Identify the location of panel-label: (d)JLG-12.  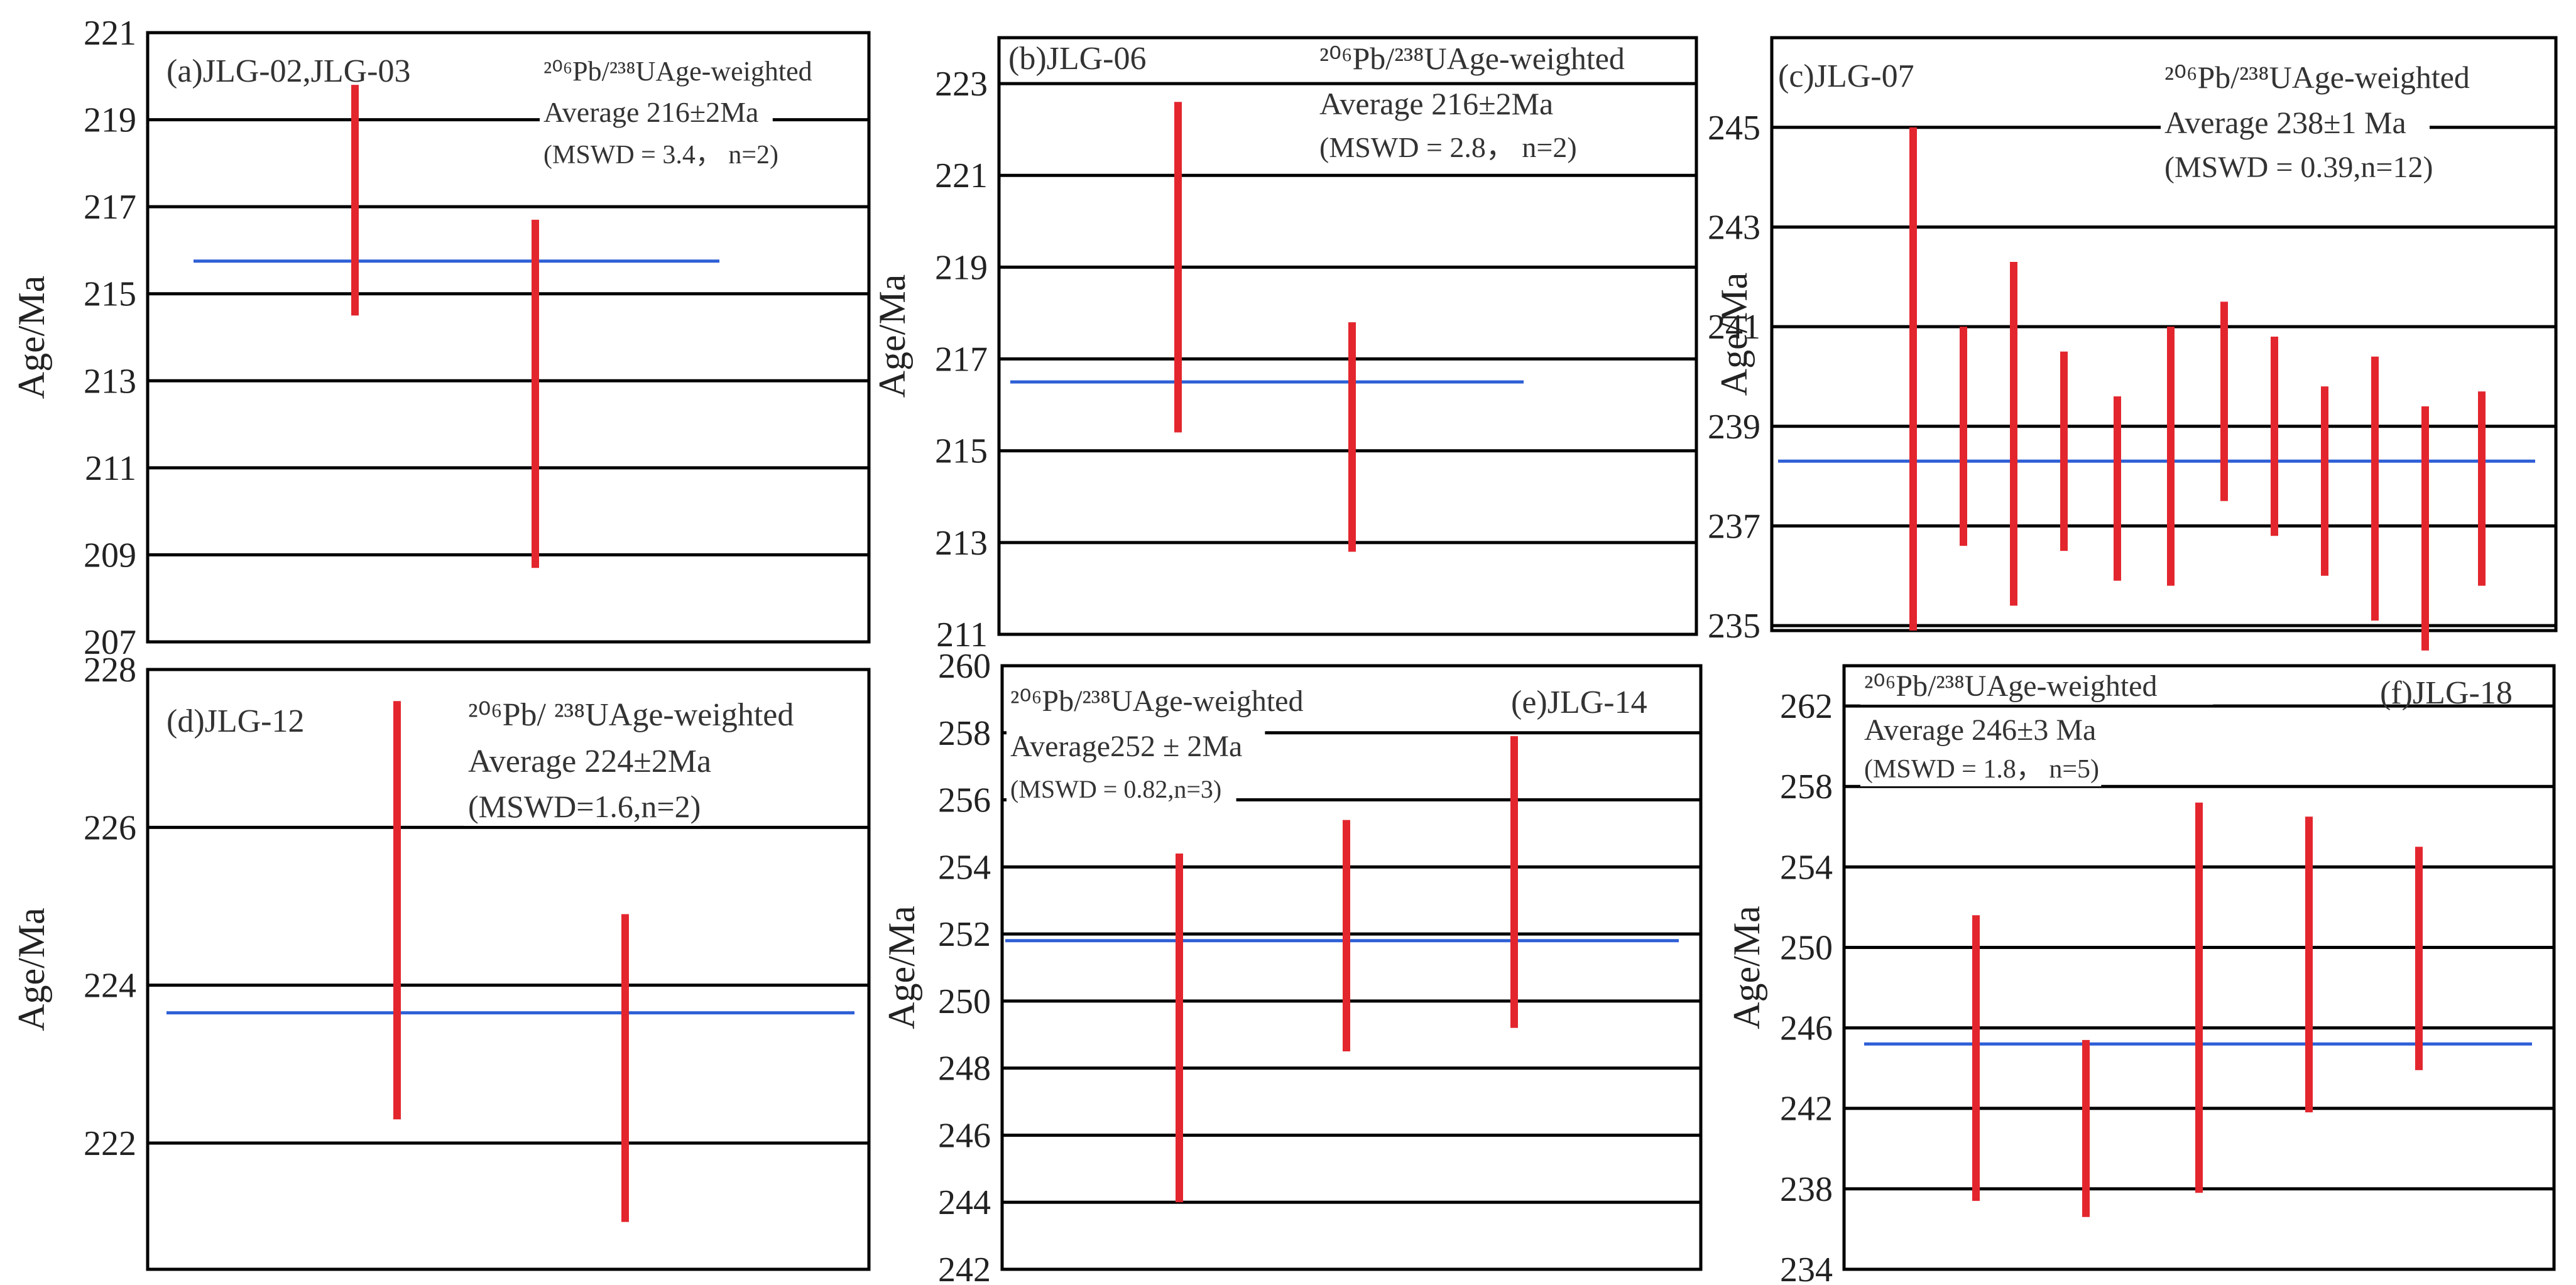
(236, 721).